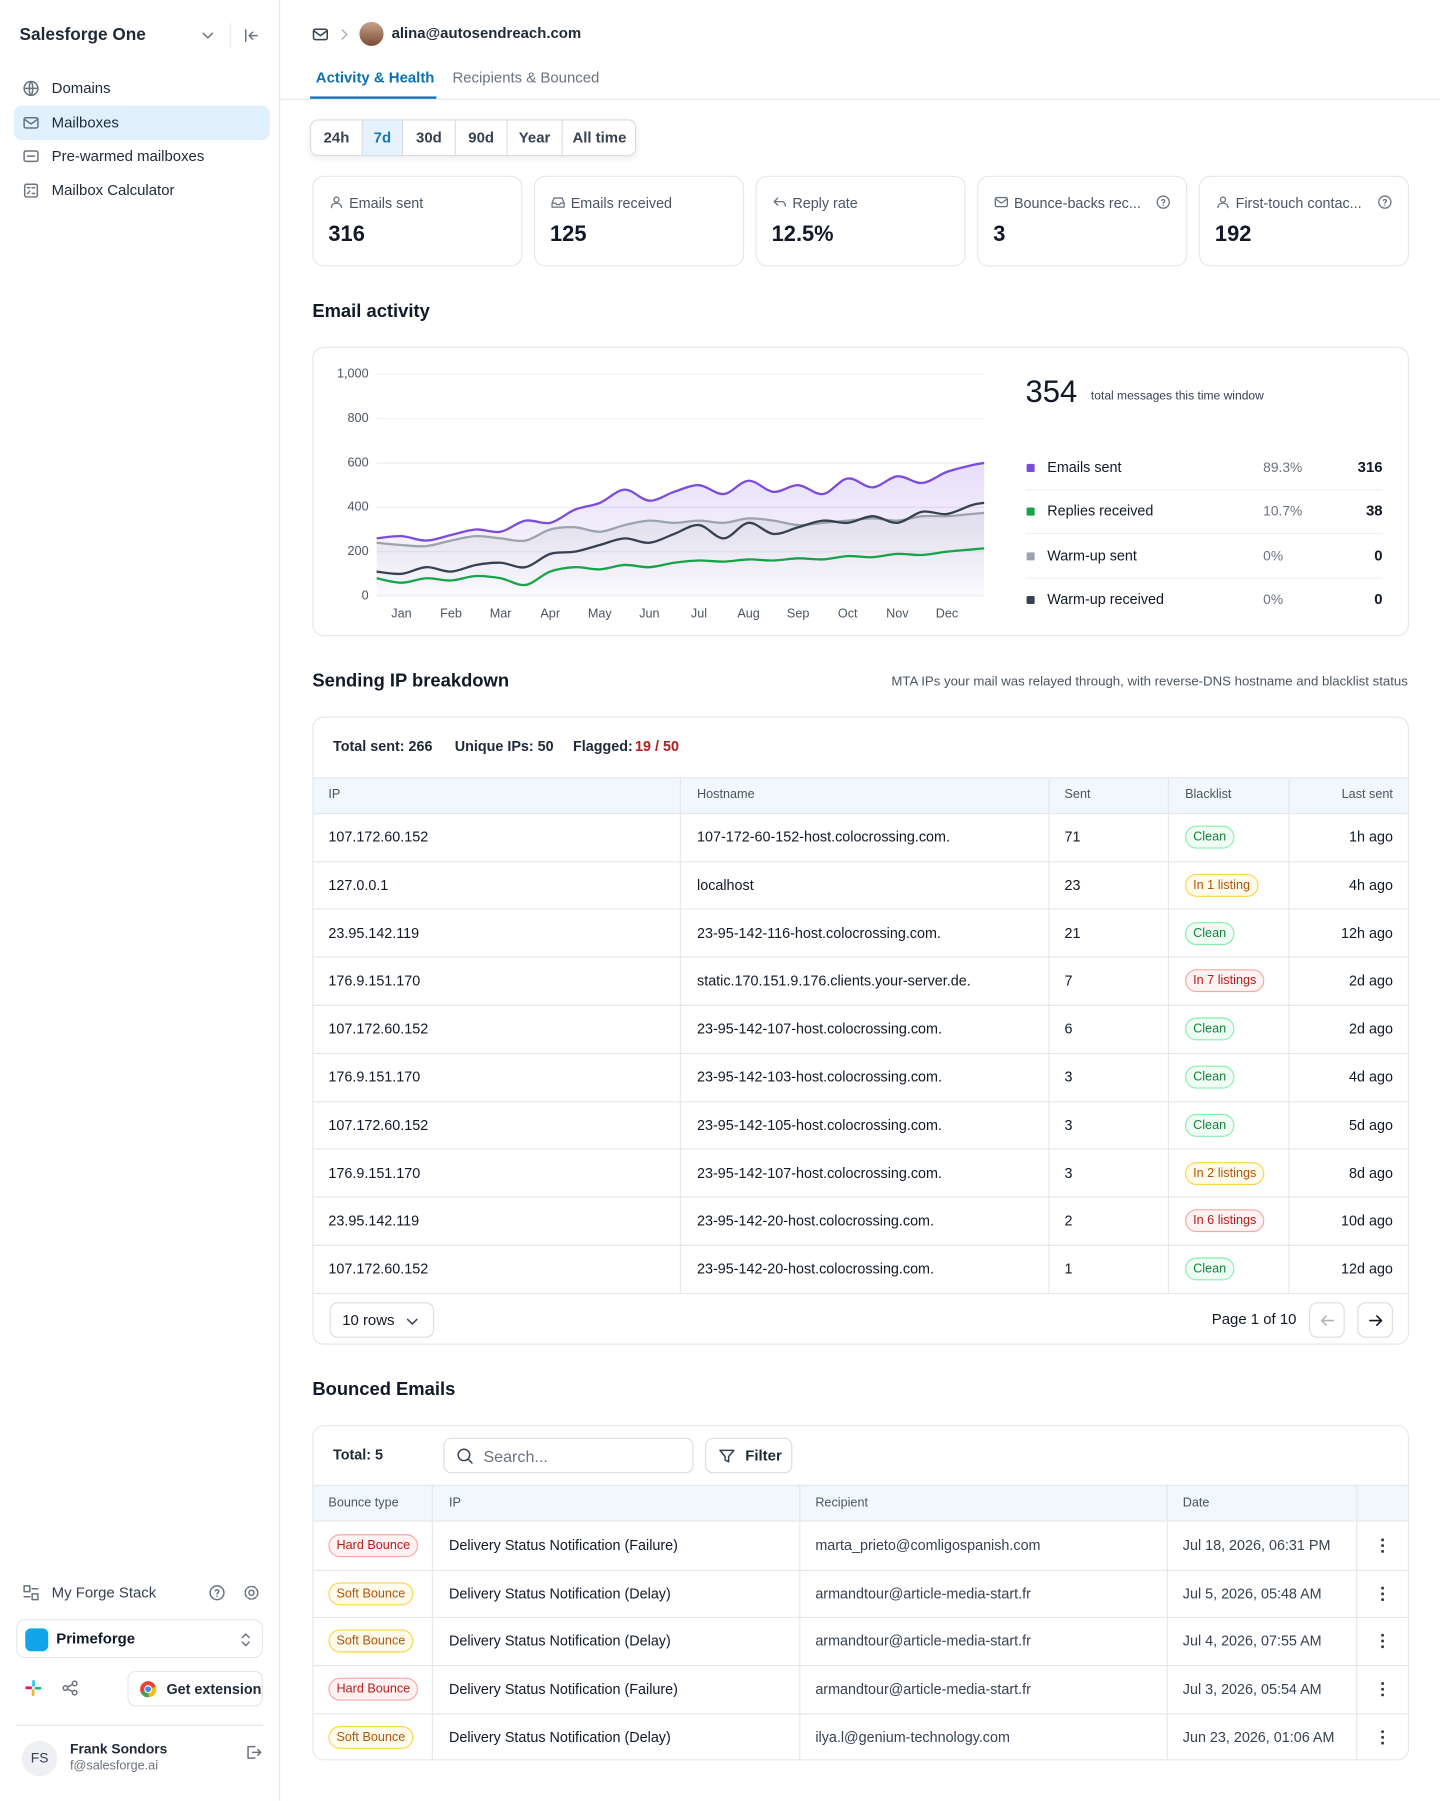  What do you see at coordinates (526, 77) in the screenshot?
I see `tab: Recipients & Bounced` at bounding box center [526, 77].